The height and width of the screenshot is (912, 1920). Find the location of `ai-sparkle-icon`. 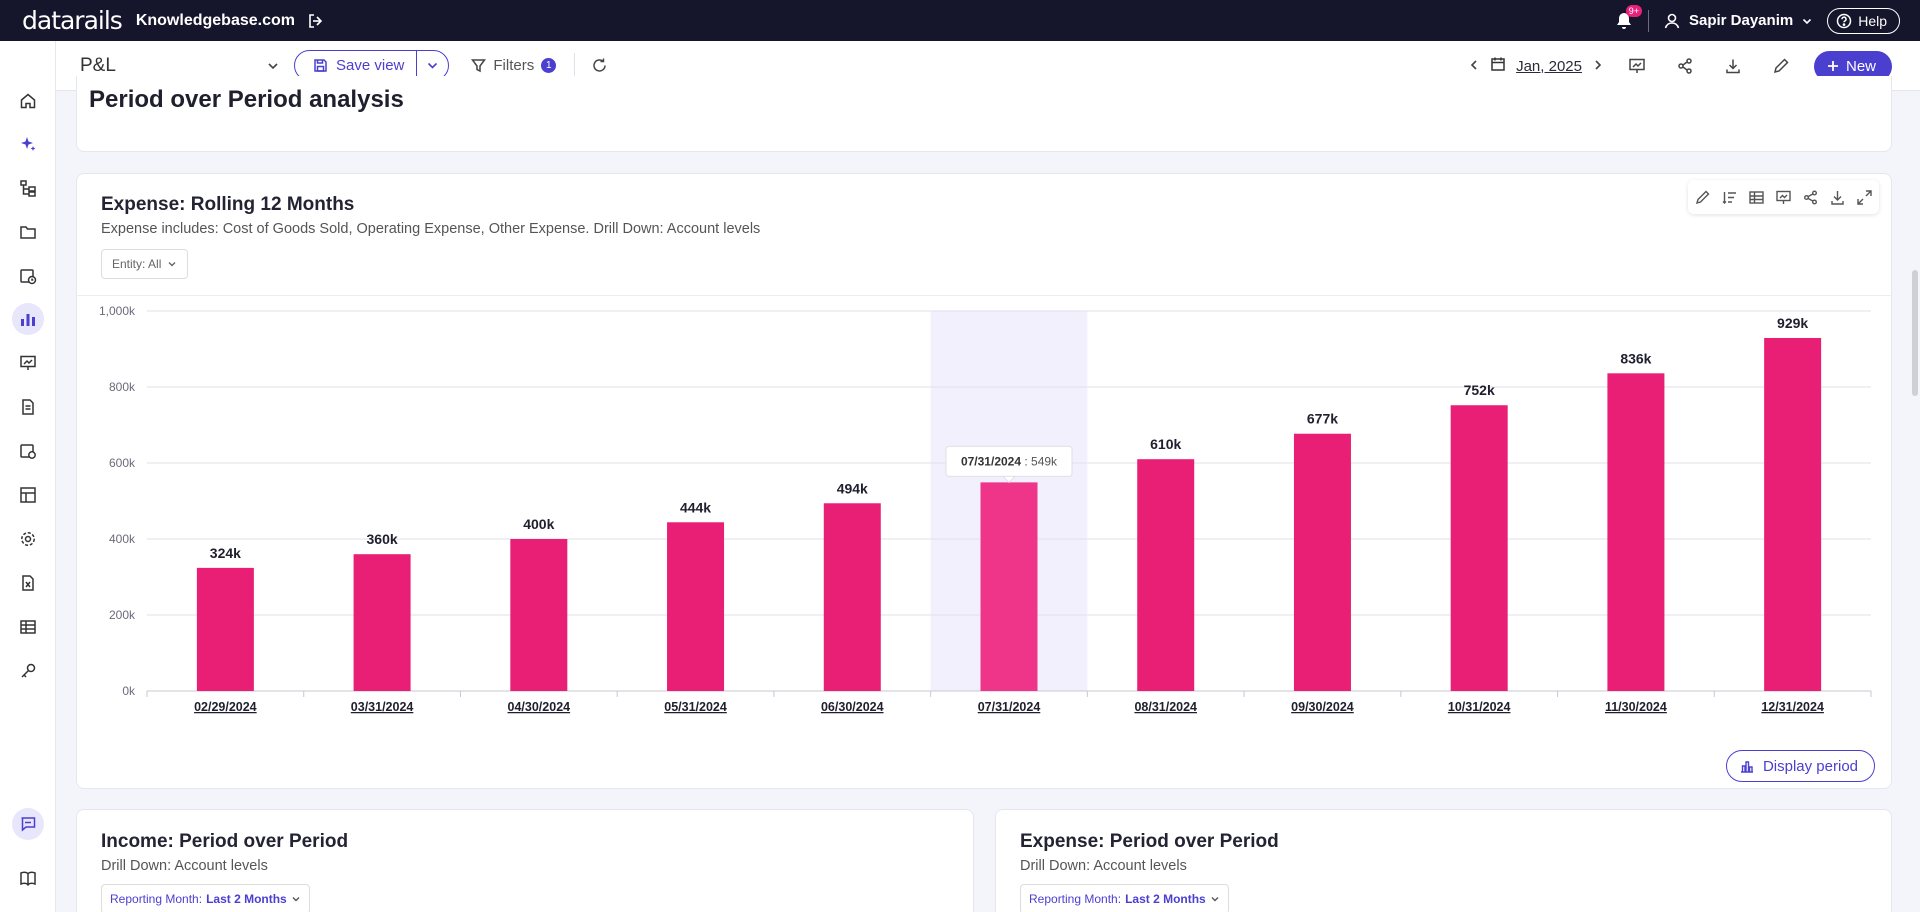

ai-sparkle-icon is located at coordinates (28, 144).